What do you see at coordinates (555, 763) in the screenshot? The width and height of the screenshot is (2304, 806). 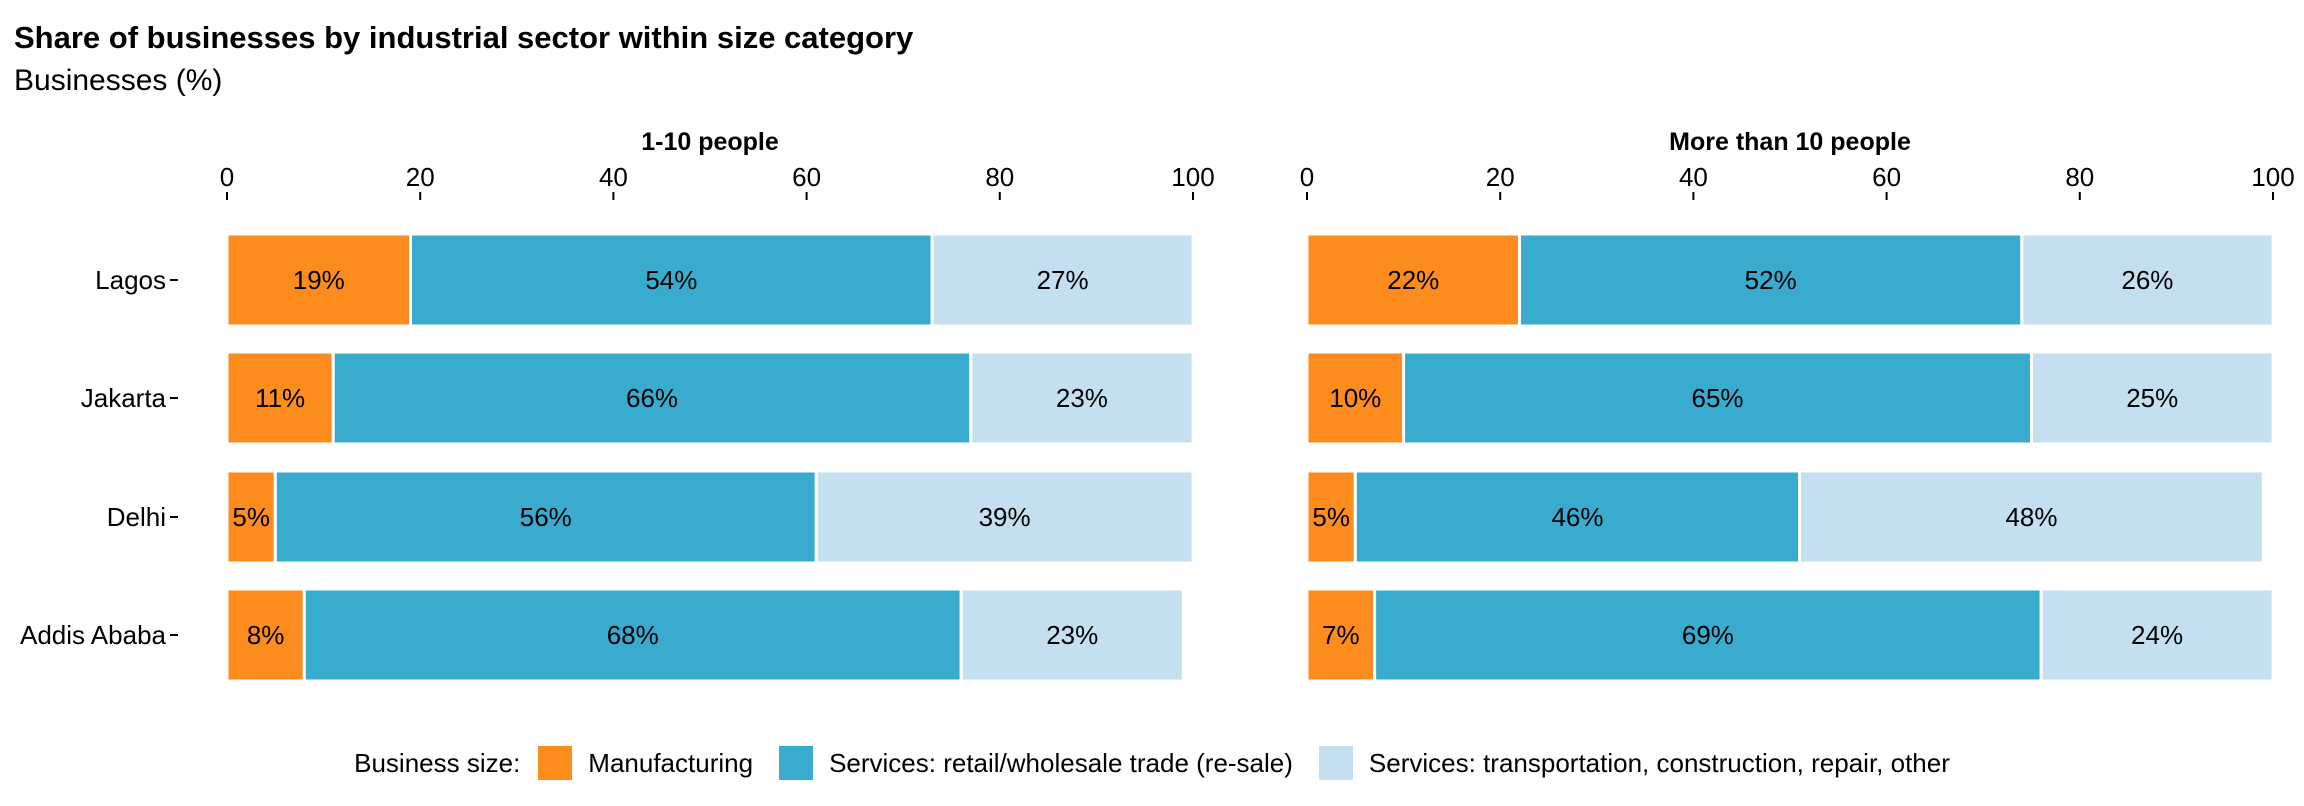 I see `legend-swatch-manufacturing` at bounding box center [555, 763].